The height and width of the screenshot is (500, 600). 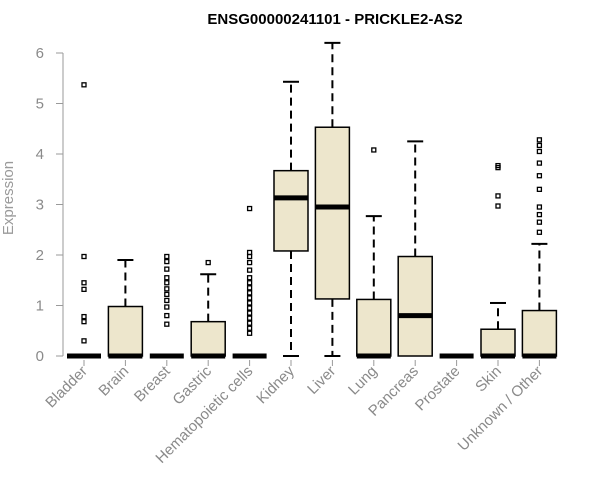 I want to click on y-tick-label: 1, so click(x=40, y=306).